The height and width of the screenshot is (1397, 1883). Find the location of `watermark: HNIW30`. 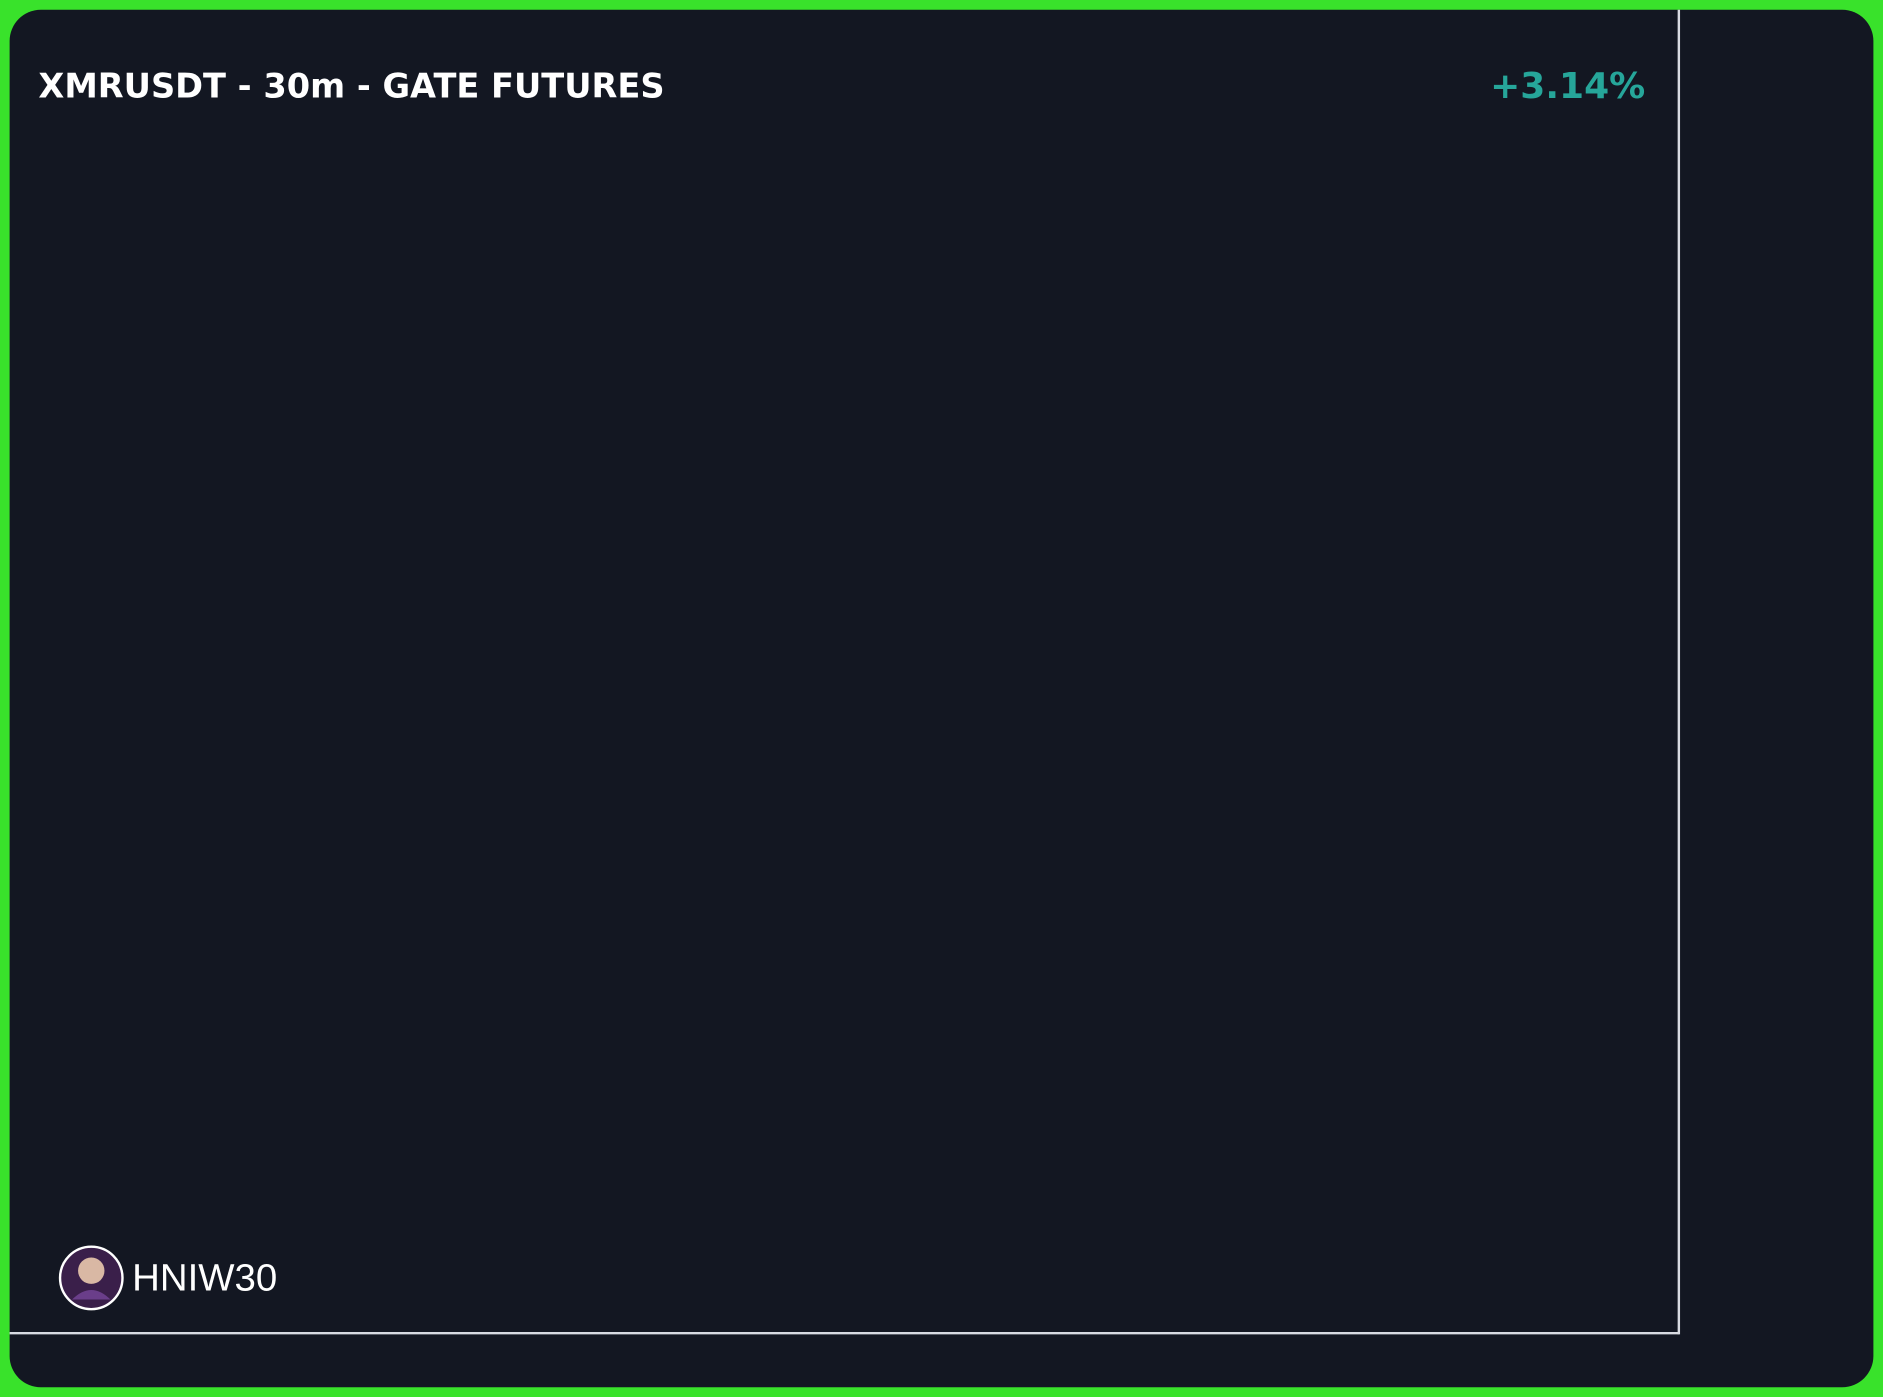

watermark: HNIW30 is located at coordinates (167, 1278).